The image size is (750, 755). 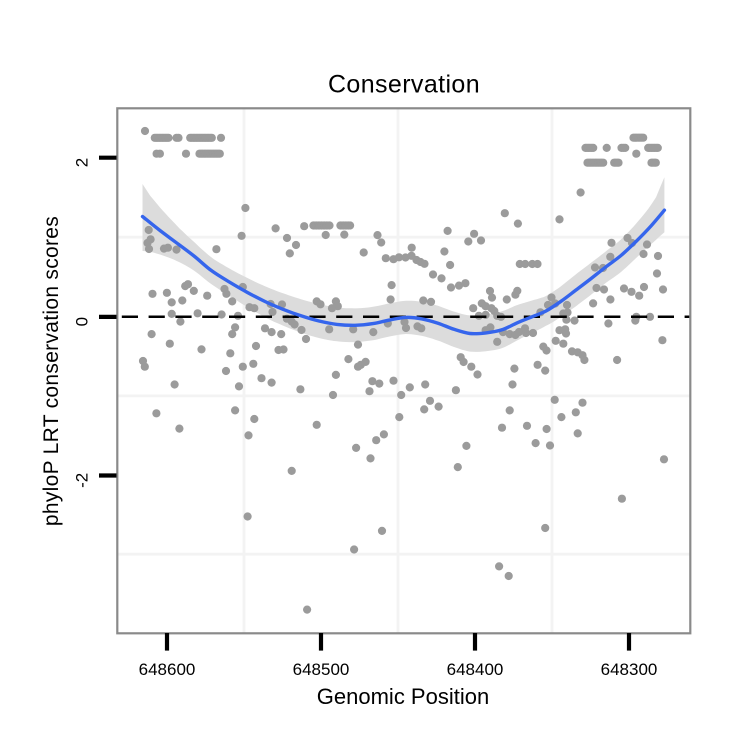 What do you see at coordinates (475, 669) in the screenshot?
I see `svg-text: 648400` at bounding box center [475, 669].